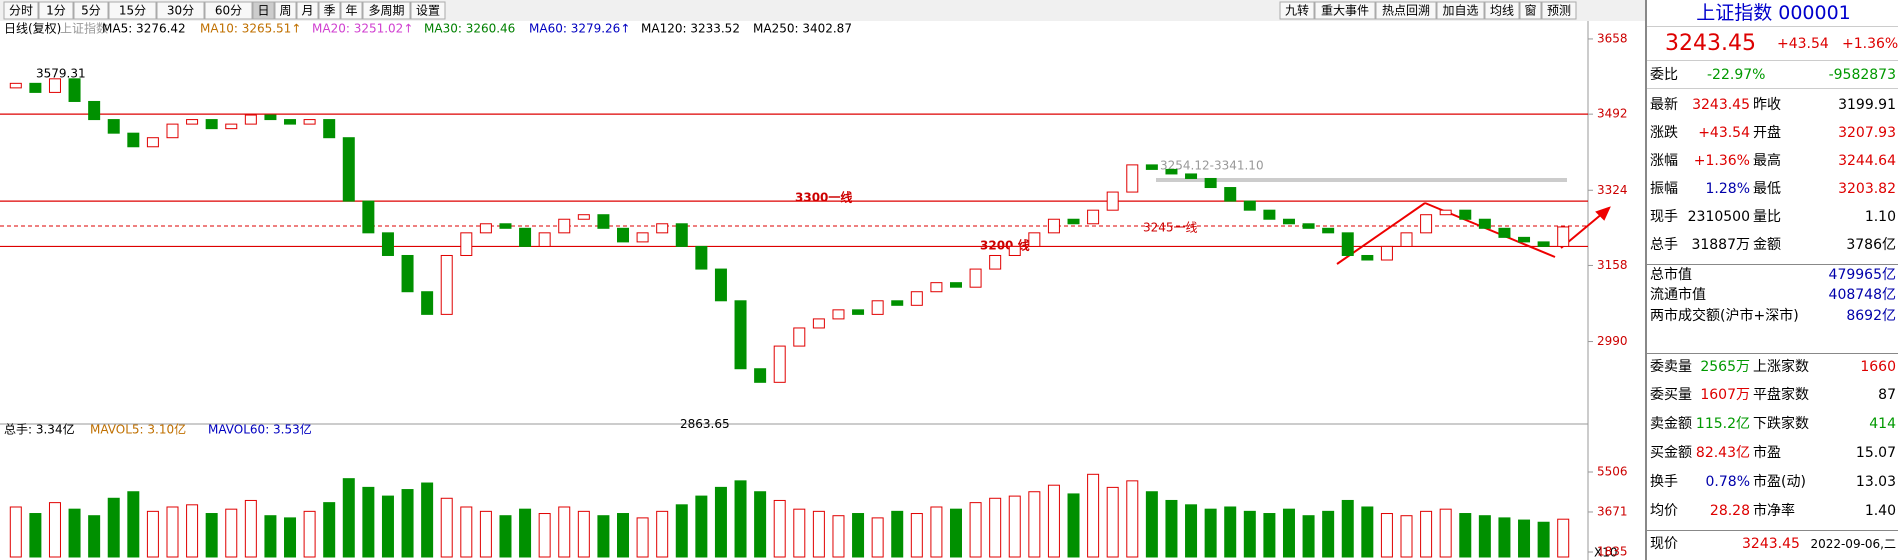  I want to click on legend-item: MA5: 3276.42, so click(144, 29).